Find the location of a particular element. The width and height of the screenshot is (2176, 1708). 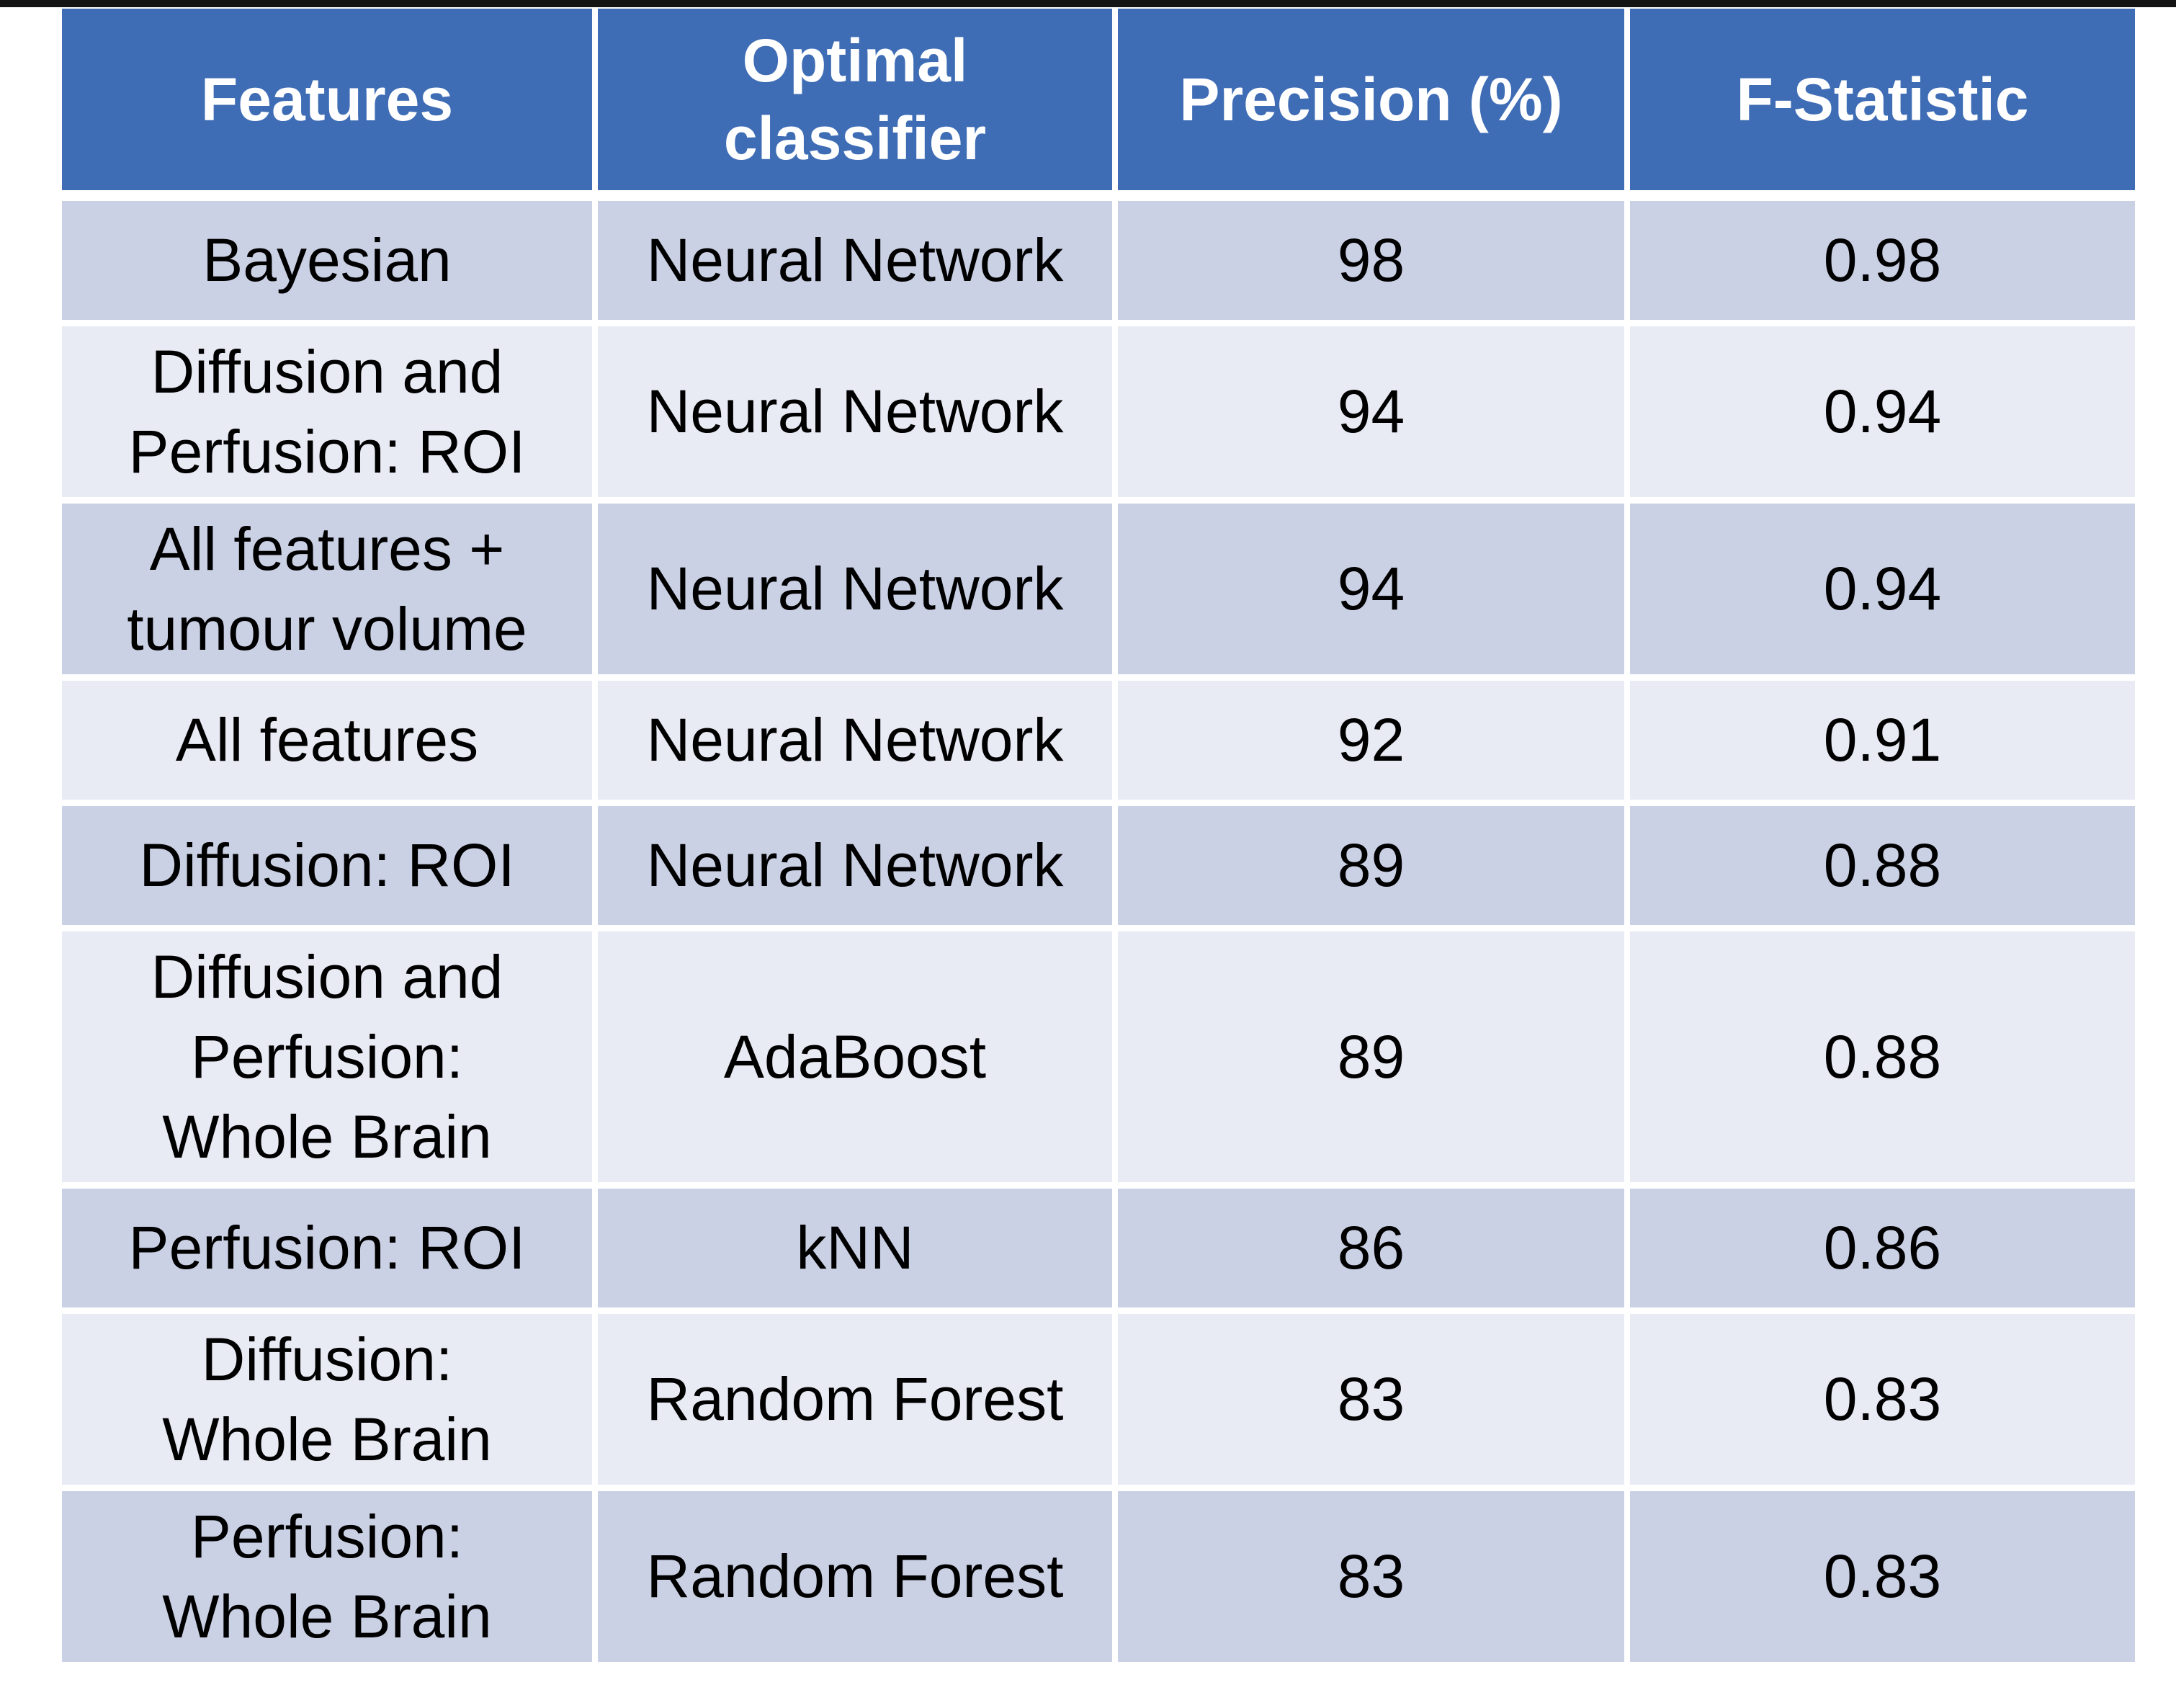

column-header-classifier: Optimal classifier is located at coordinates (857, 102).